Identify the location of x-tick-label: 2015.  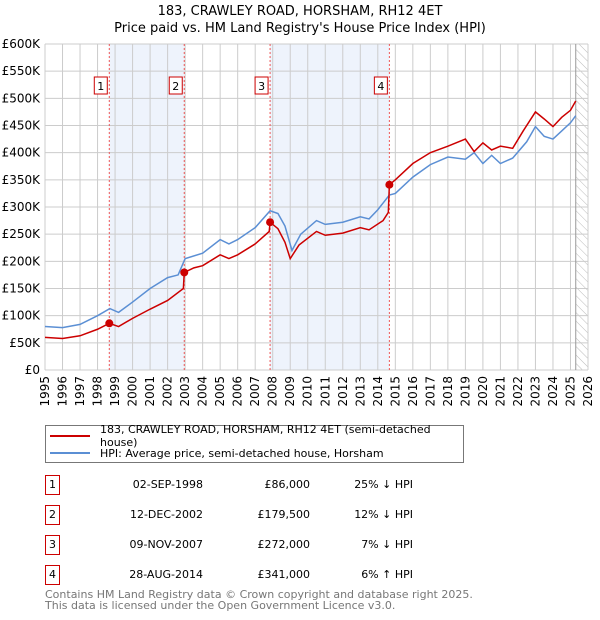
(395, 391).